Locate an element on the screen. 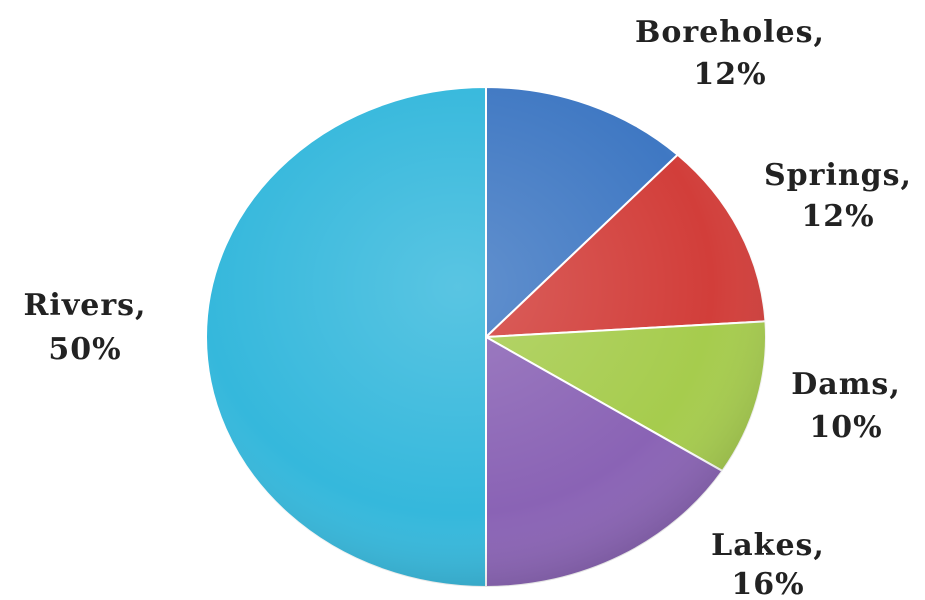 The image size is (925, 600). slice-label-boreholes: Boreholes, is located at coordinates (730, 32).